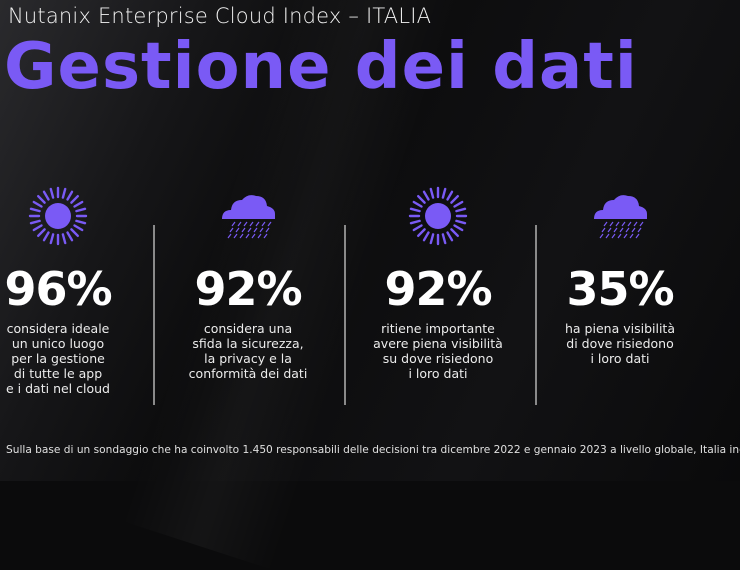  I want to click on stat-description-line: per la gestione, so click(58, 358).